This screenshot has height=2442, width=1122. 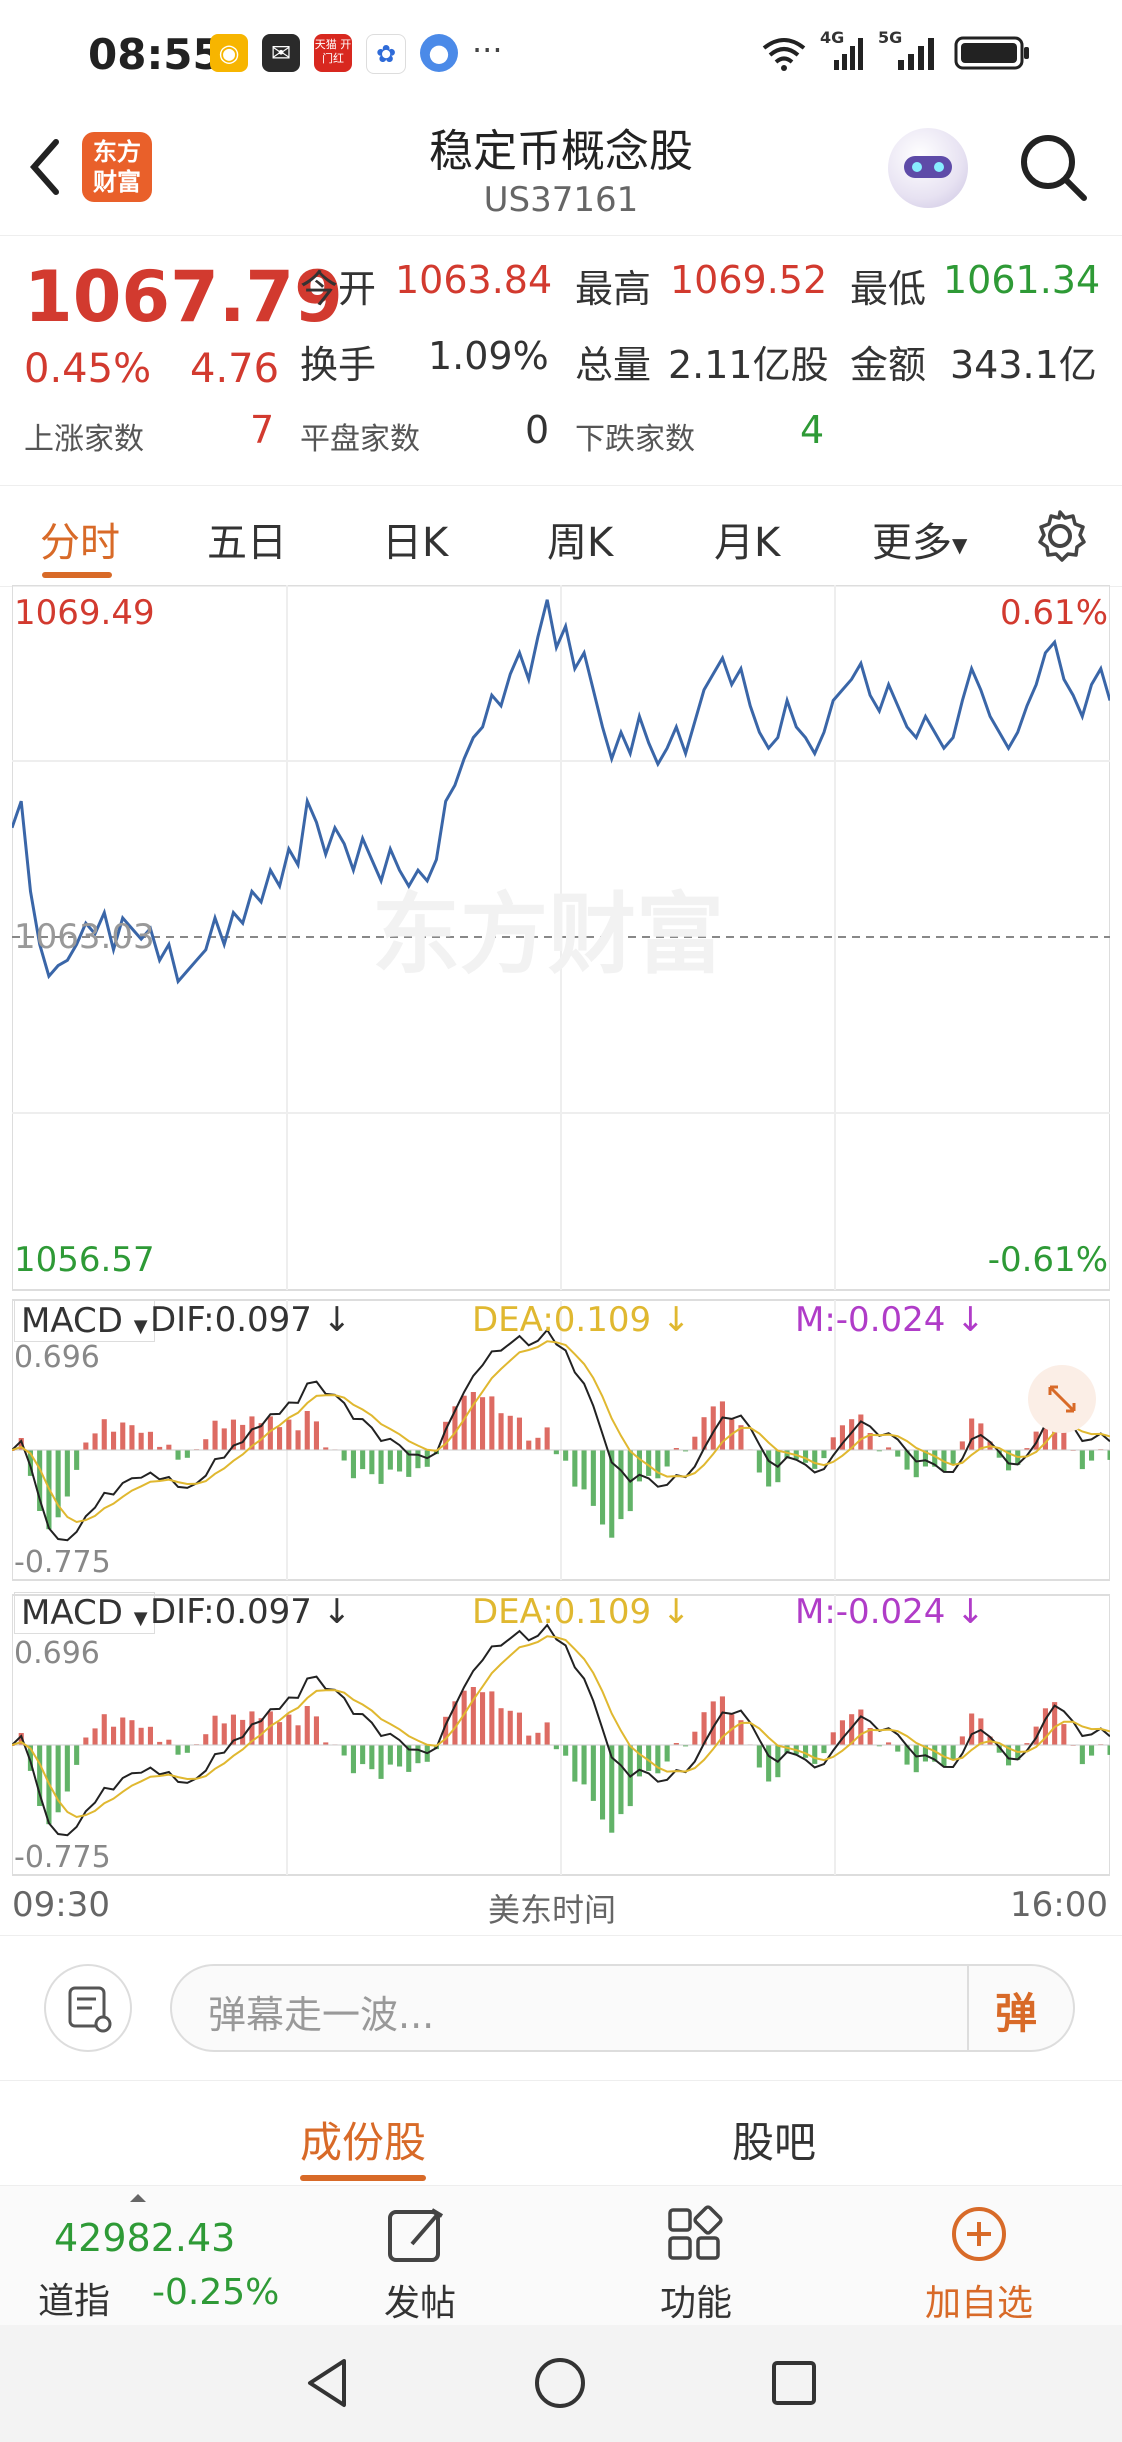 What do you see at coordinates (910, 50) in the screenshot?
I see `signal-5g-icon: 5G` at bounding box center [910, 50].